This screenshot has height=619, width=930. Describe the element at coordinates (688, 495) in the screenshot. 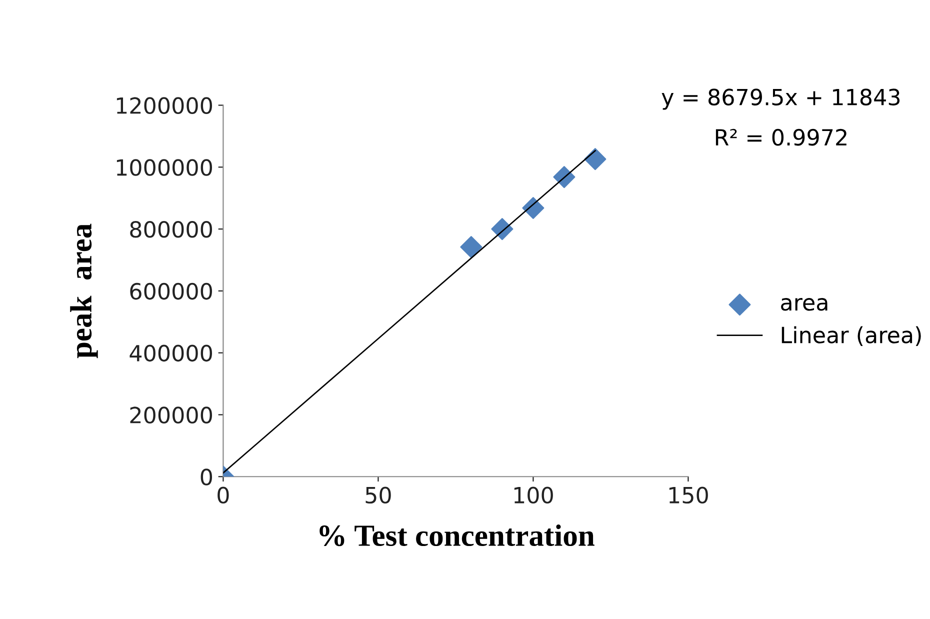

I see `x-tick-label: 150` at that location.